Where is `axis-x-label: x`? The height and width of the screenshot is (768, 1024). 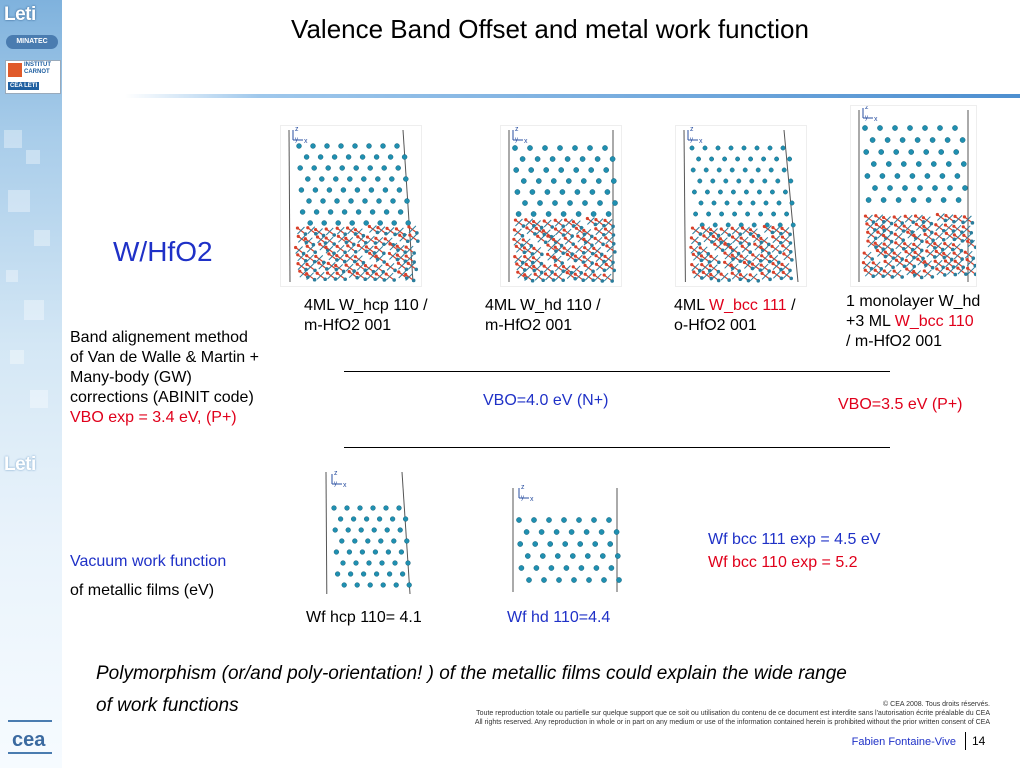
axis-x-label: x is located at coordinates (532, 499).